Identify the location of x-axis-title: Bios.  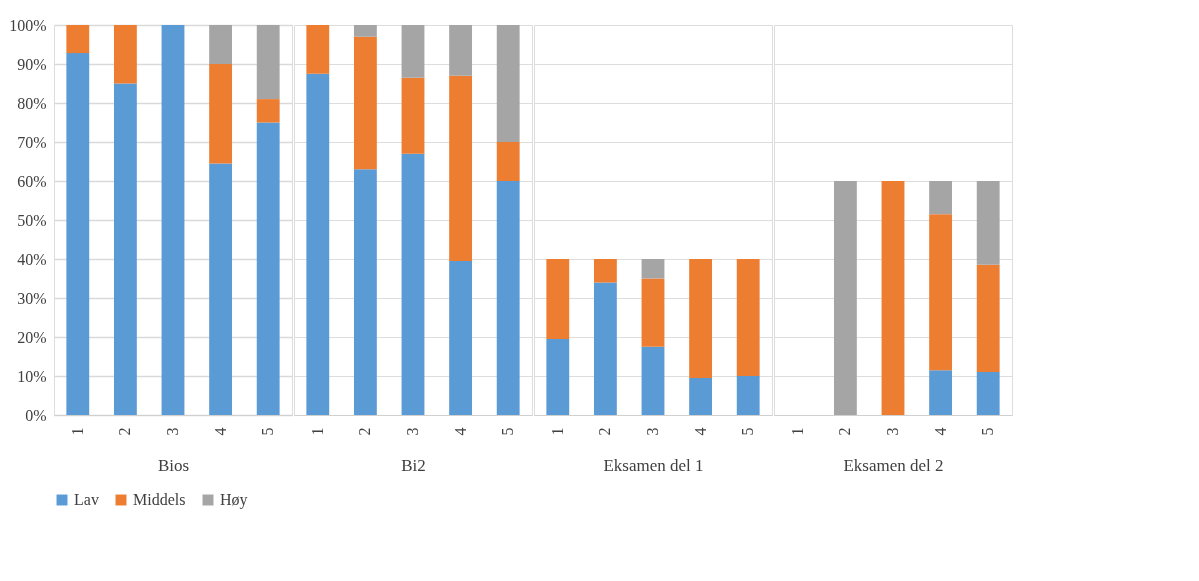
(173, 465).